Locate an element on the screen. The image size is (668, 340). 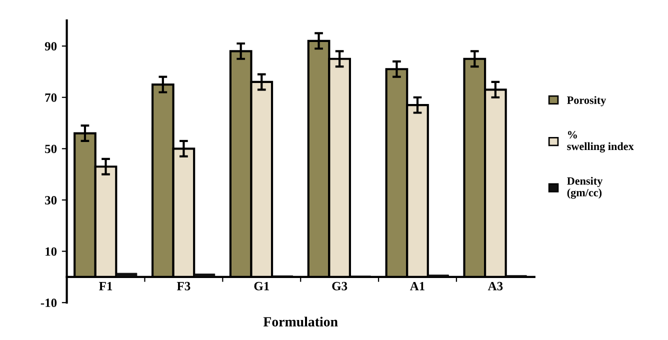
x-tick-label: F3 is located at coordinates (183, 286).